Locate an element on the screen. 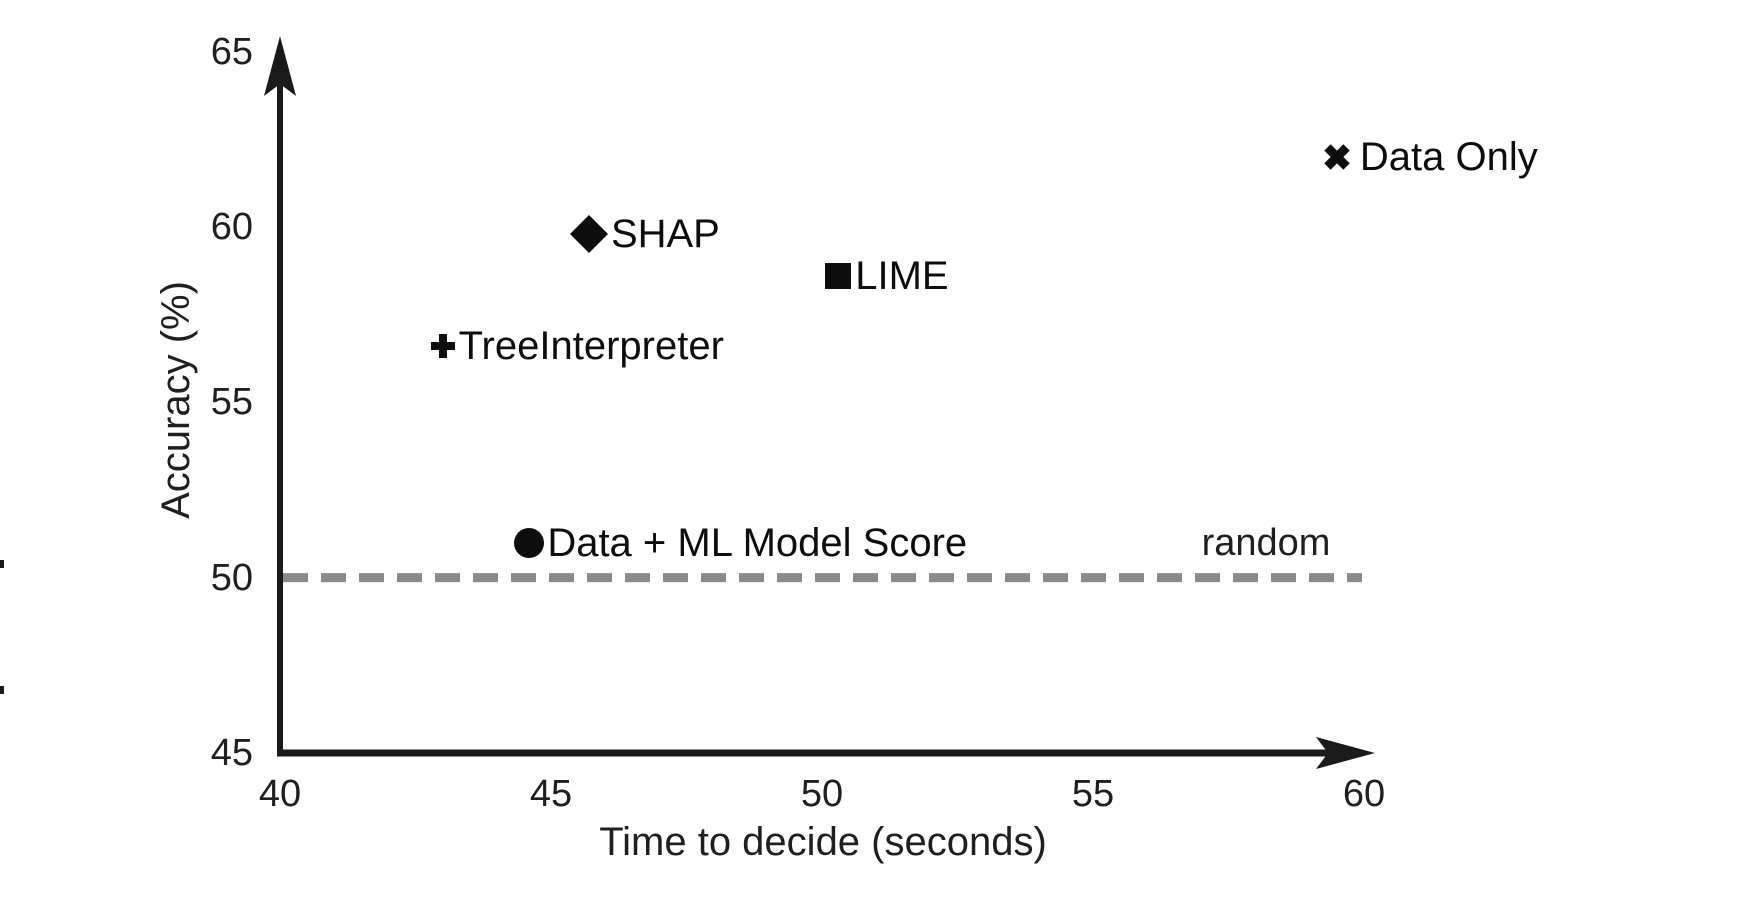  x-tick-label: 60 is located at coordinates (1364, 794).